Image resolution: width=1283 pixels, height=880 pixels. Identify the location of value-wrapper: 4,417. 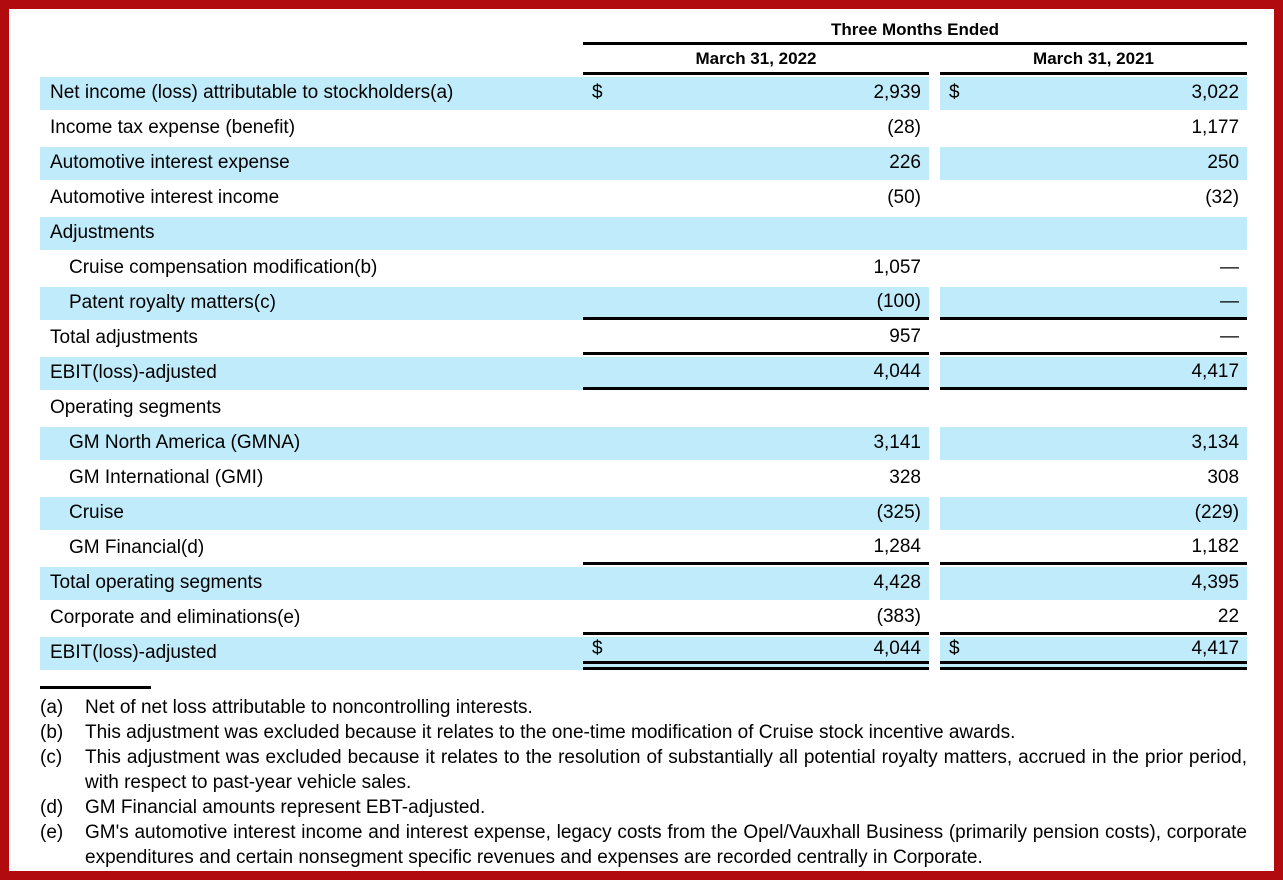
(1093, 371).